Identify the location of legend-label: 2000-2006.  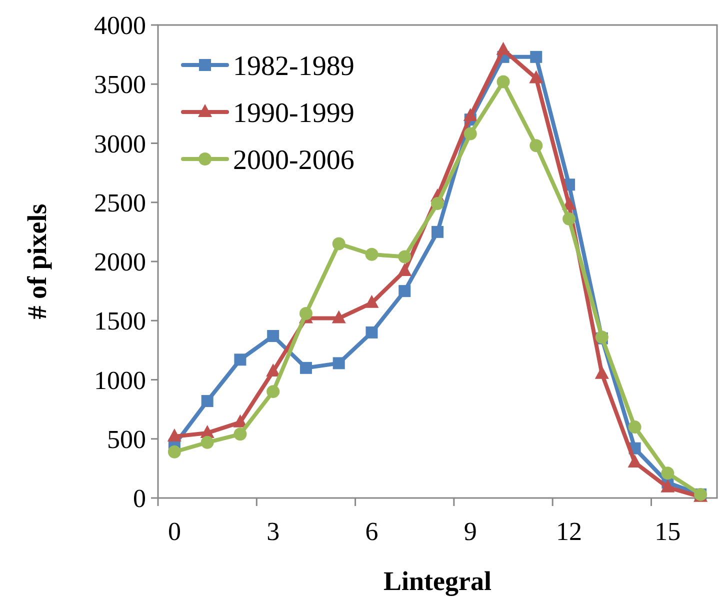
(293, 160).